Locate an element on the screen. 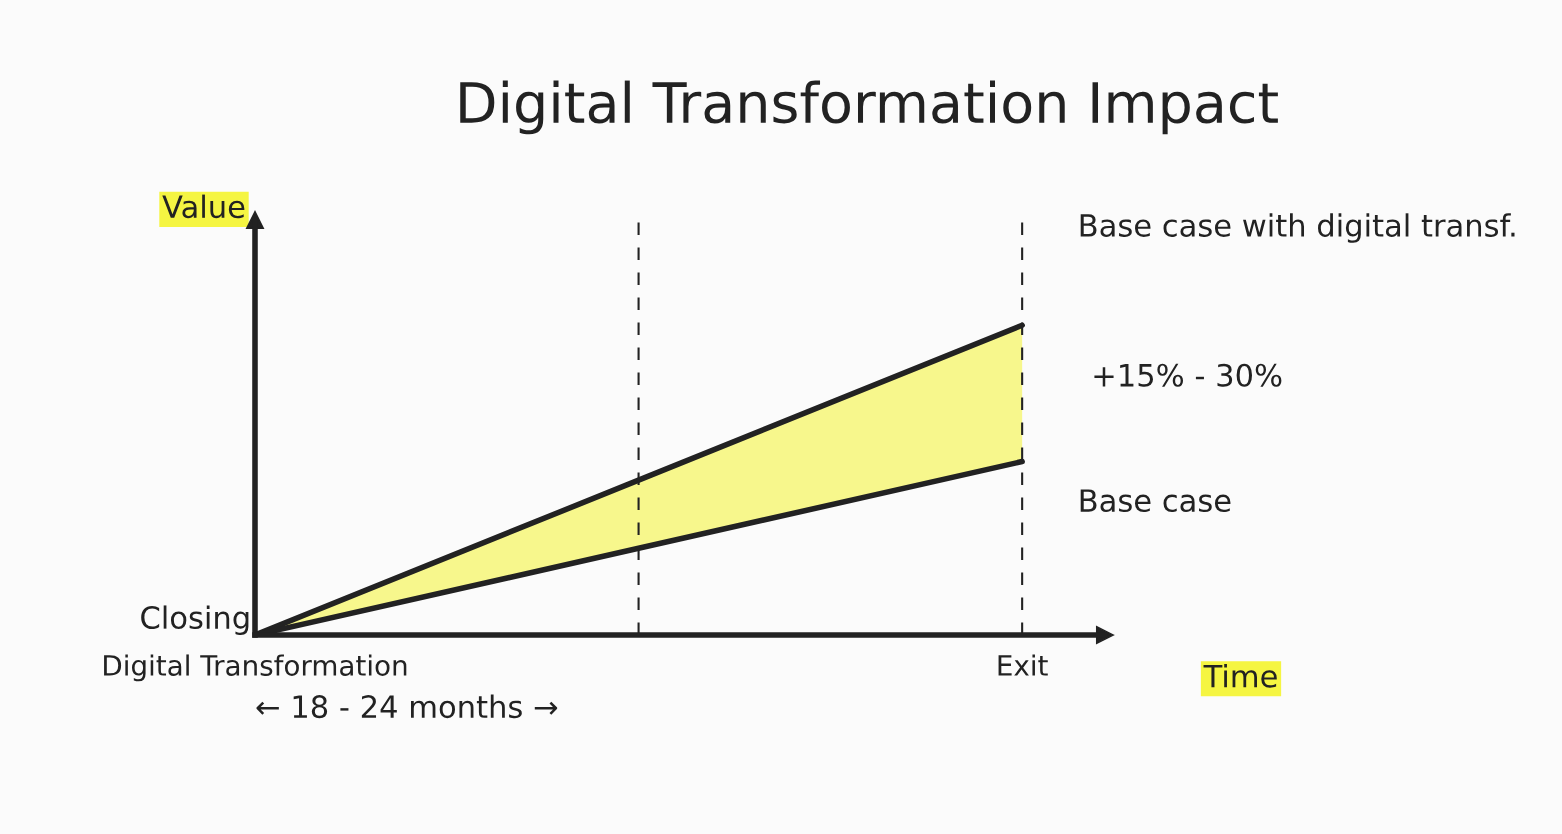 This screenshot has width=1562, height=834. chart-title: Digital Transformation Impact is located at coordinates (869, 107).